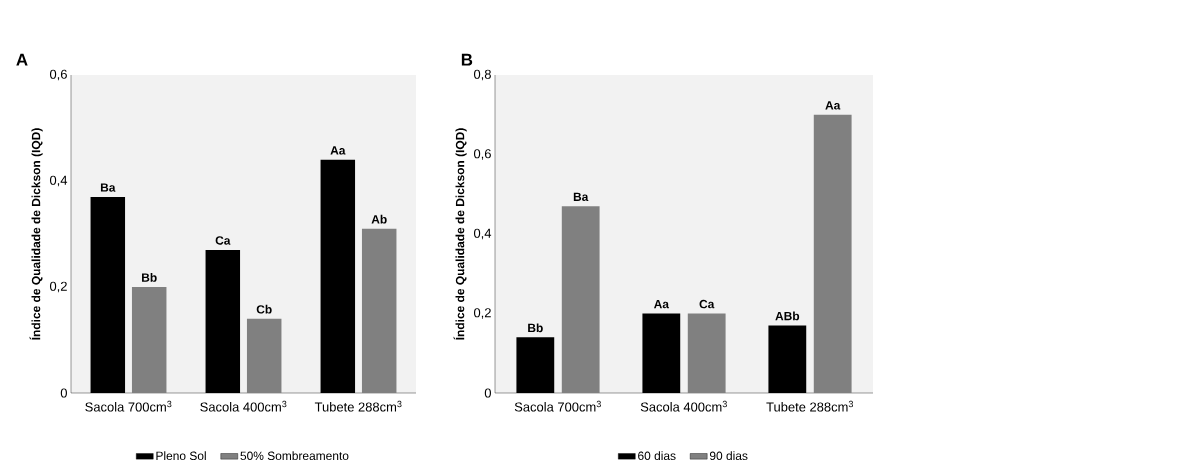  Describe the element at coordinates (728, 456) in the screenshot. I see `legend-label: 90 dias` at that location.